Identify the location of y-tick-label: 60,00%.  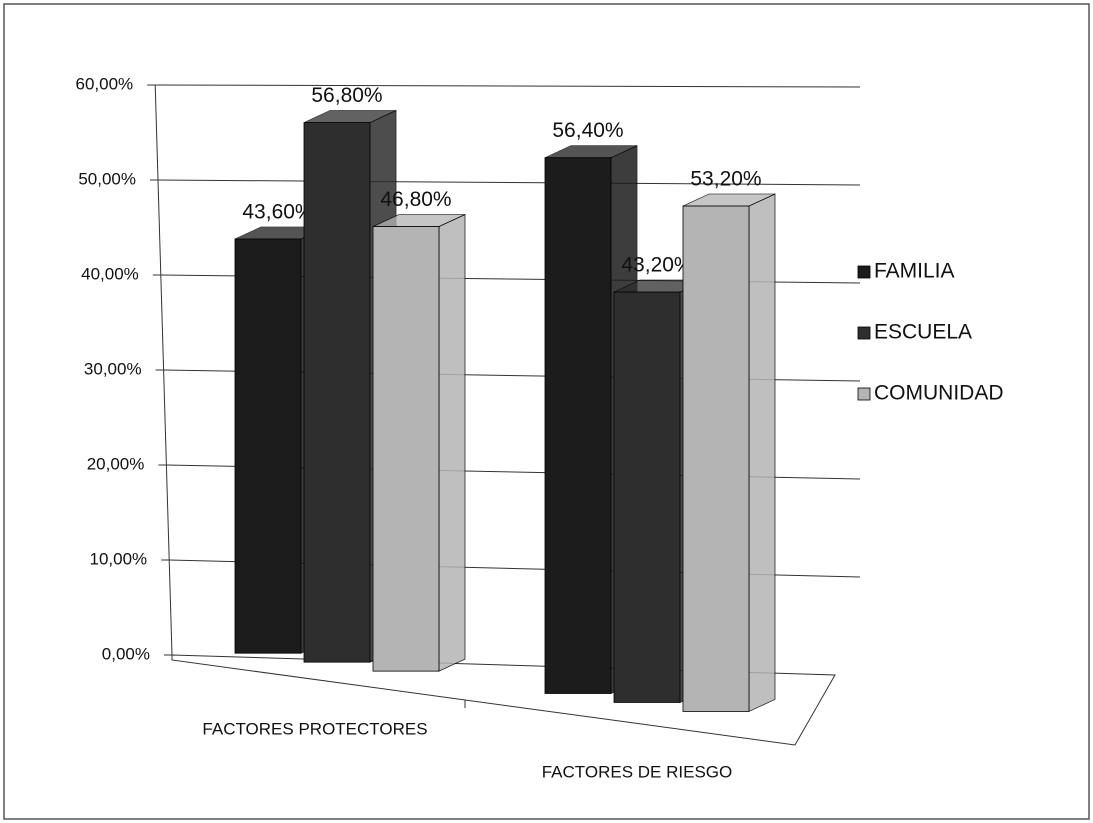
(105, 83).